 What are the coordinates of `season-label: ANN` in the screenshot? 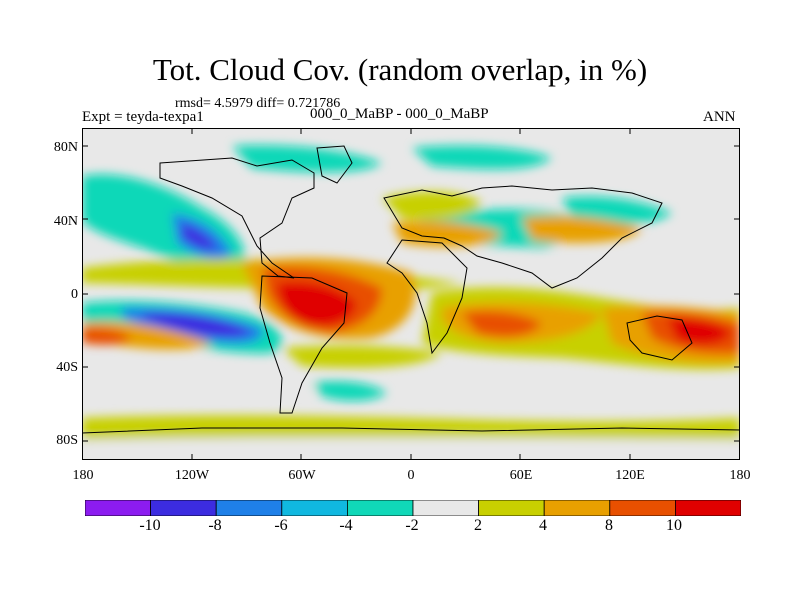 It's located at (719, 117).